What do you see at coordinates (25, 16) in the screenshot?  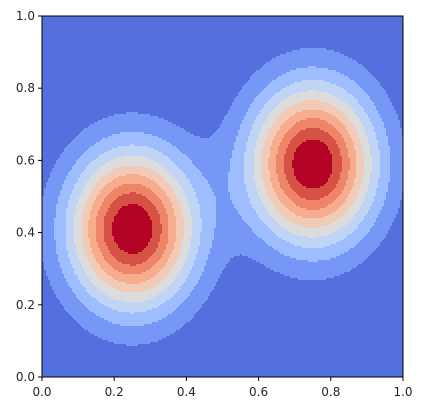 I see `y-tick-label: 1.0` at bounding box center [25, 16].